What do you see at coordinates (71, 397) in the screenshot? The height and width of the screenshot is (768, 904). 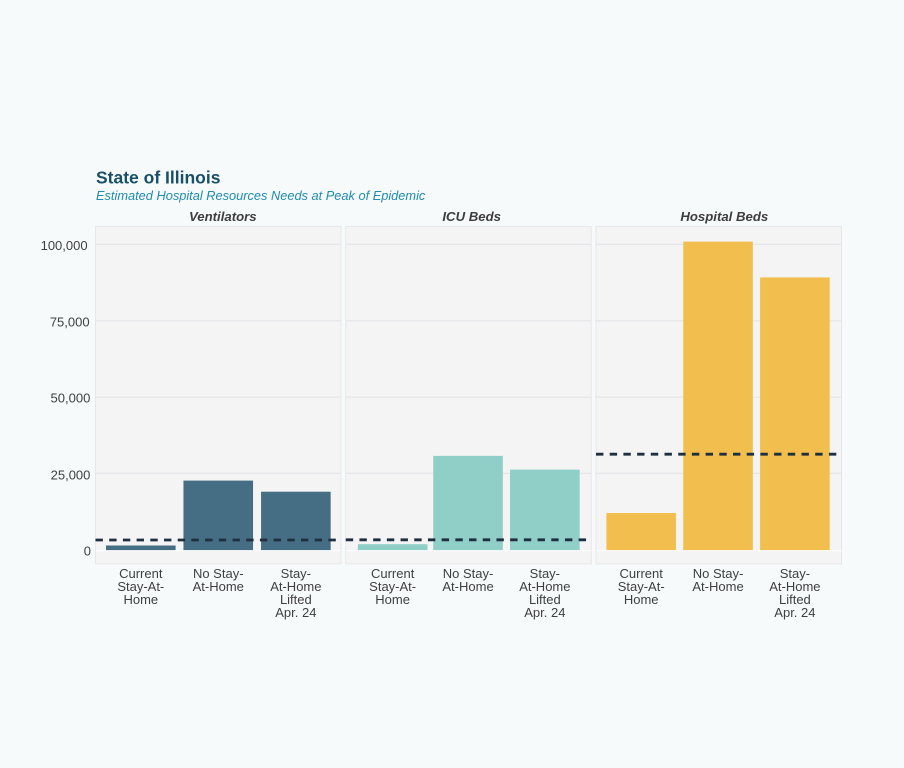 I see `svg-text: 50,000` at bounding box center [71, 397].